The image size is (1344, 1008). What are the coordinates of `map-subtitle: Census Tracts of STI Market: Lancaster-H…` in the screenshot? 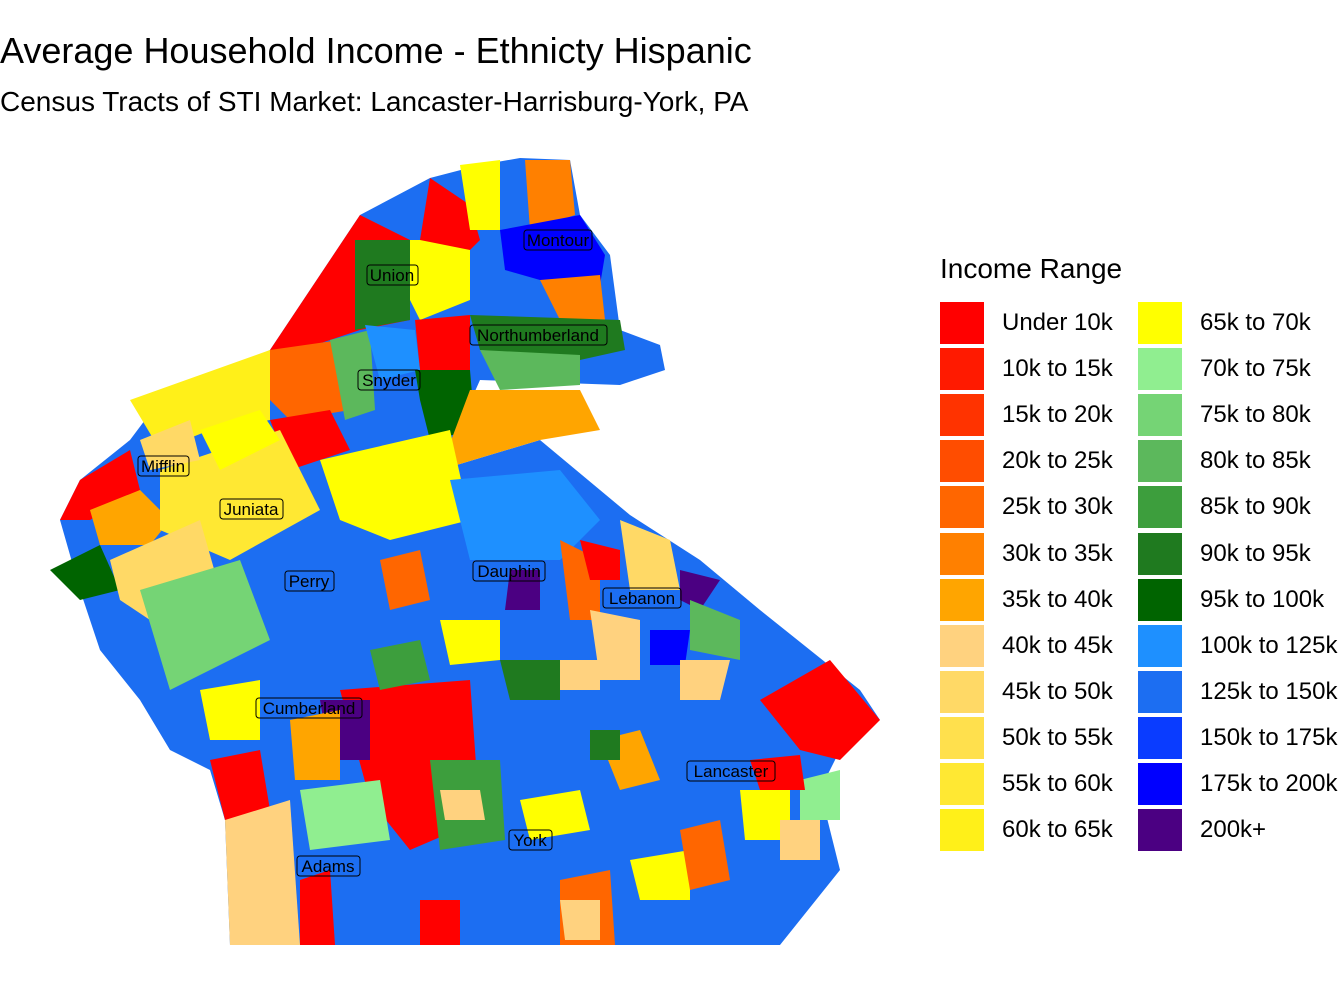 It's located at (374, 101).